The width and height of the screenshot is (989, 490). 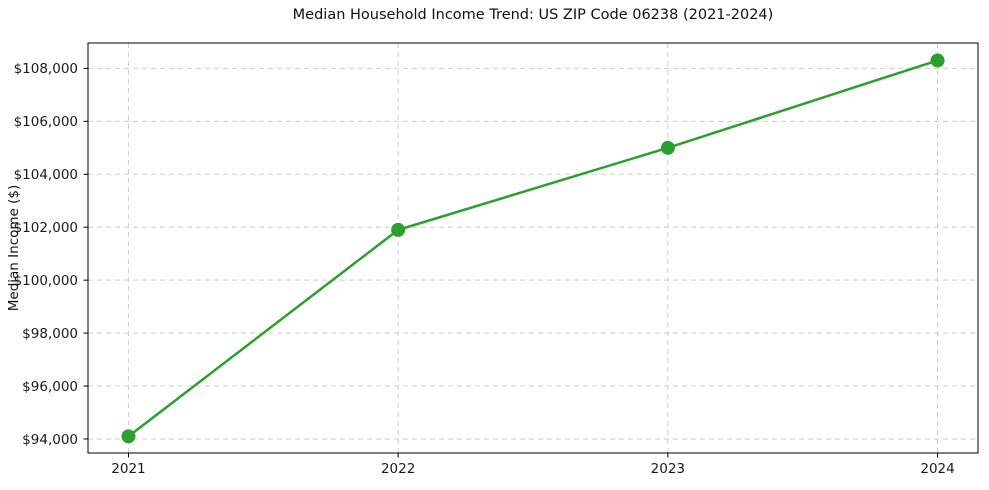 I want to click on y-tick-label-98000: $98,000, so click(x=50, y=334).